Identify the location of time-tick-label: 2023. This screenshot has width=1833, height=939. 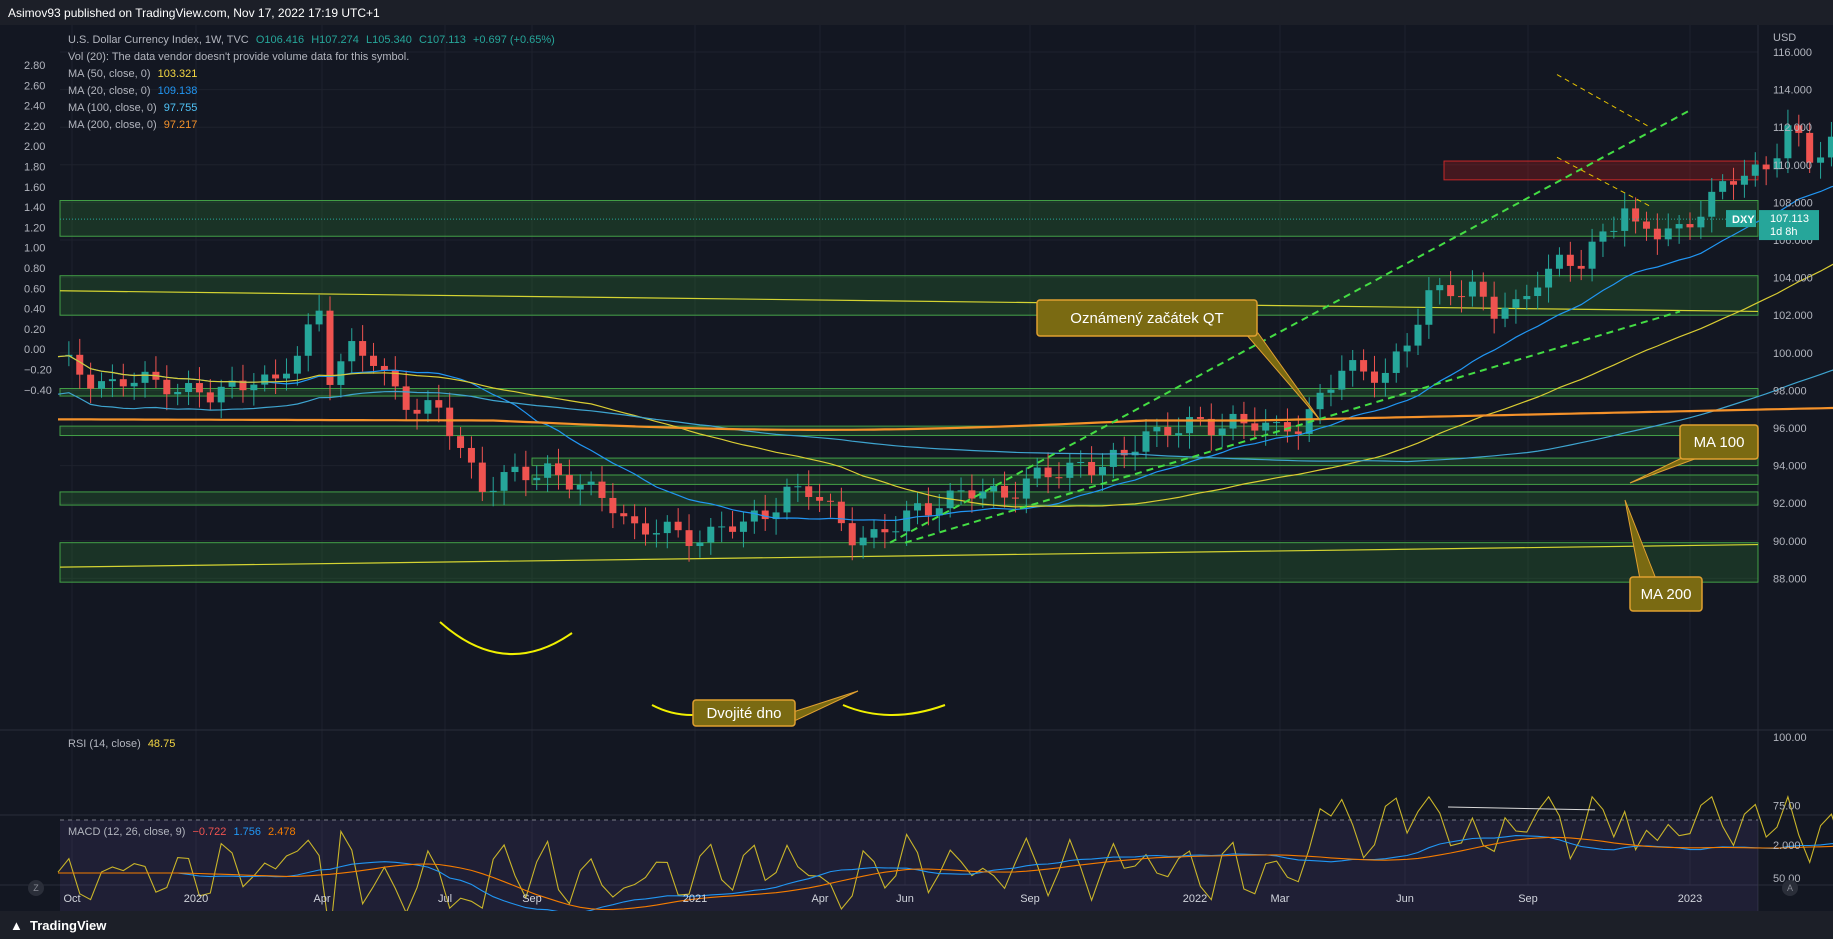
(1690, 899).